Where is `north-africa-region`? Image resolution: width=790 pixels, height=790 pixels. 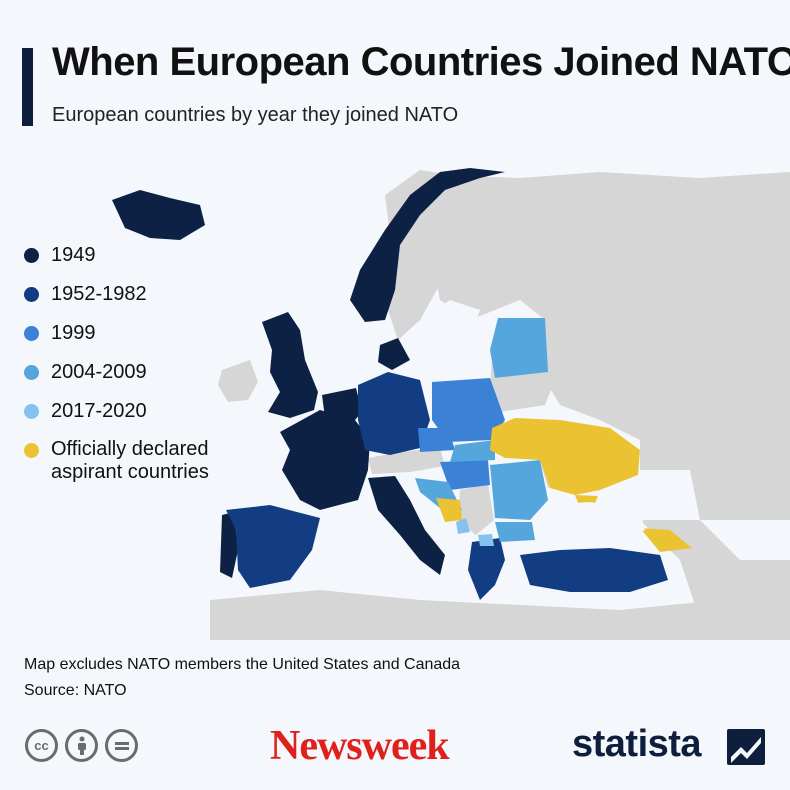 north-africa-region is located at coordinates (500, 615).